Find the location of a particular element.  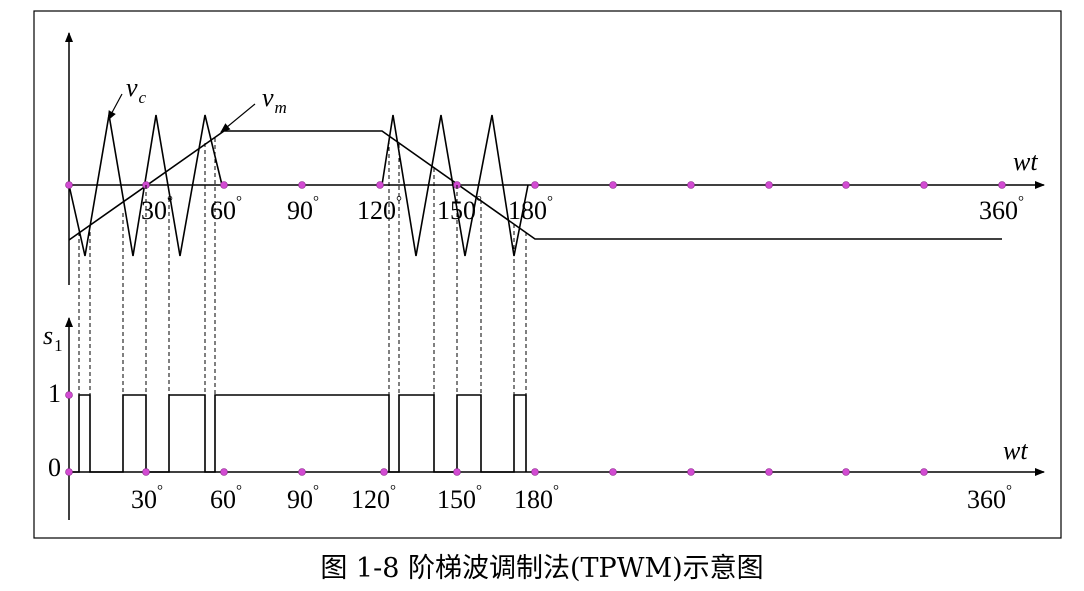

top-tick-labels: 30° 60° 90° 120° 150° 180° 360° is located at coordinates (582, 209).